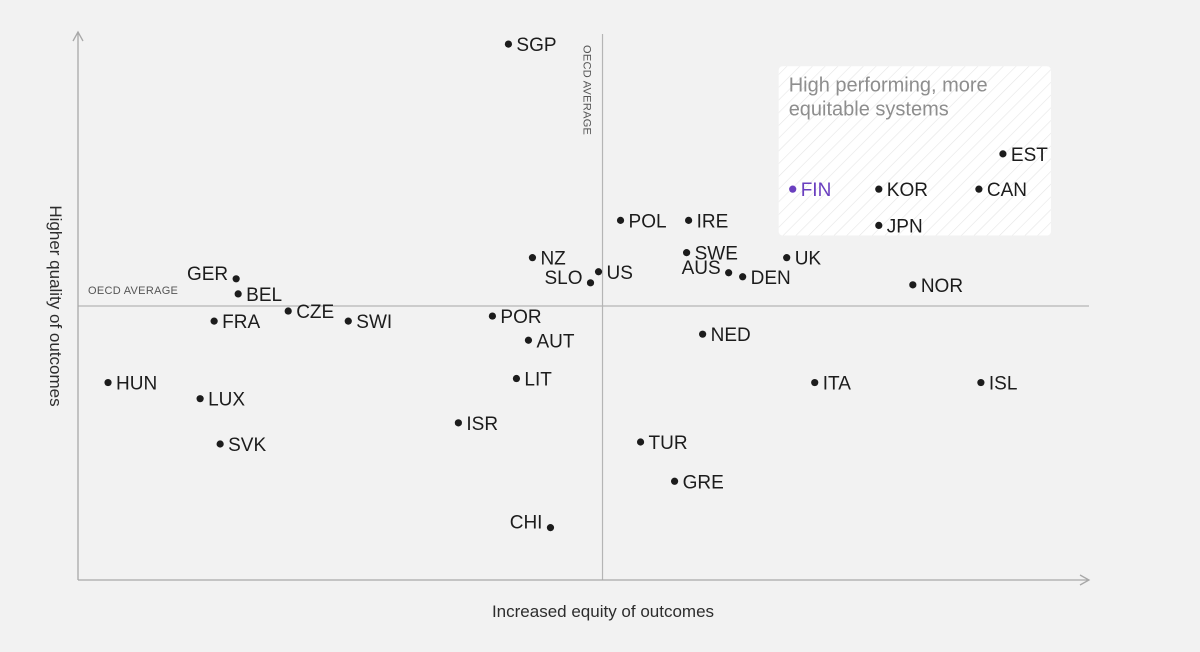 The width and height of the screenshot is (1200, 652). Describe the element at coordinates (220, 444) in the screenshot. I see `point-marker-svk` at that location.